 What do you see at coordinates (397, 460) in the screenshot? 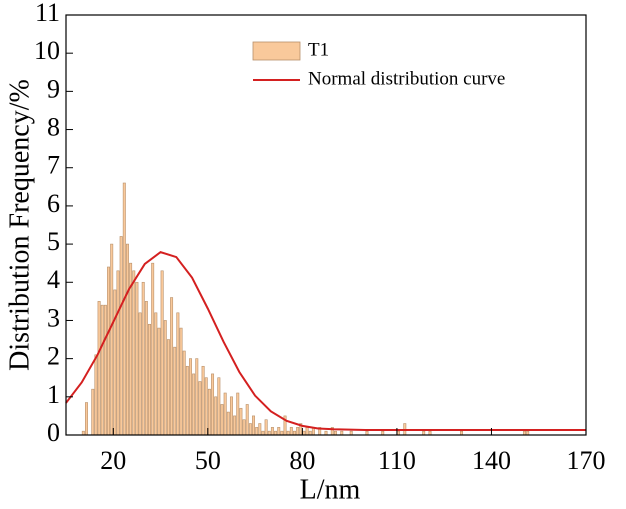
I see `x-tick-label: 110` at bounding box center [397, 460].